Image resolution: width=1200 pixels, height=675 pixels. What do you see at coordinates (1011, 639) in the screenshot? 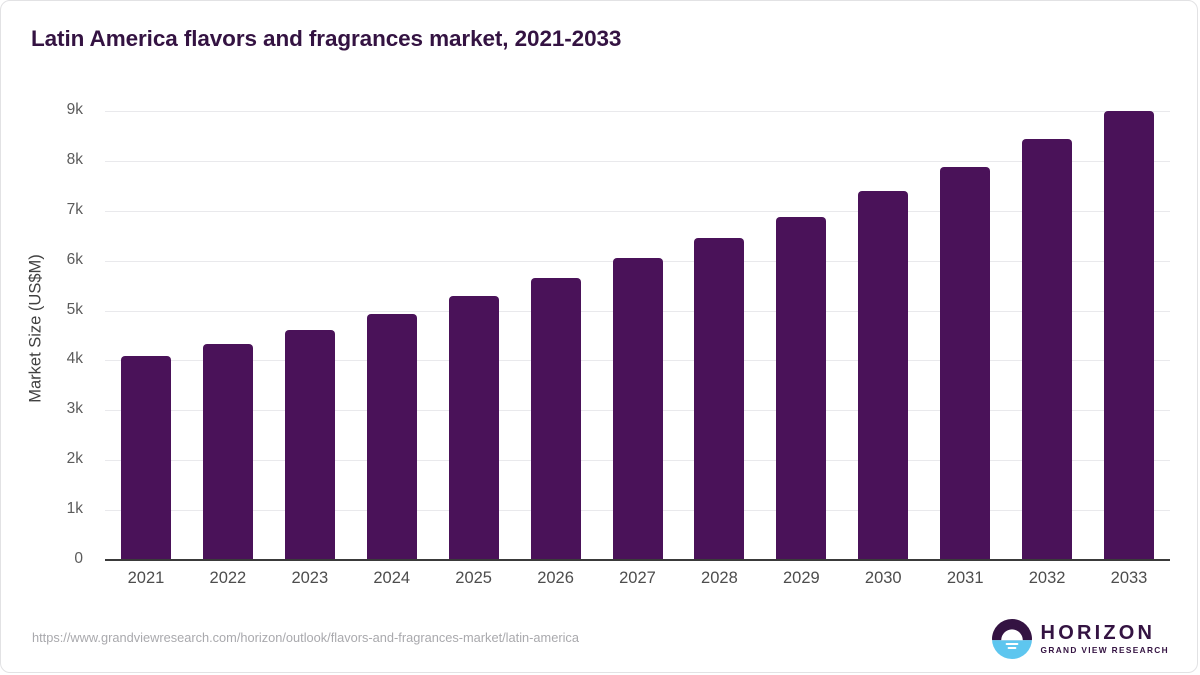
I see `horizon-logo-icon` at bounding box center [1011, 639].